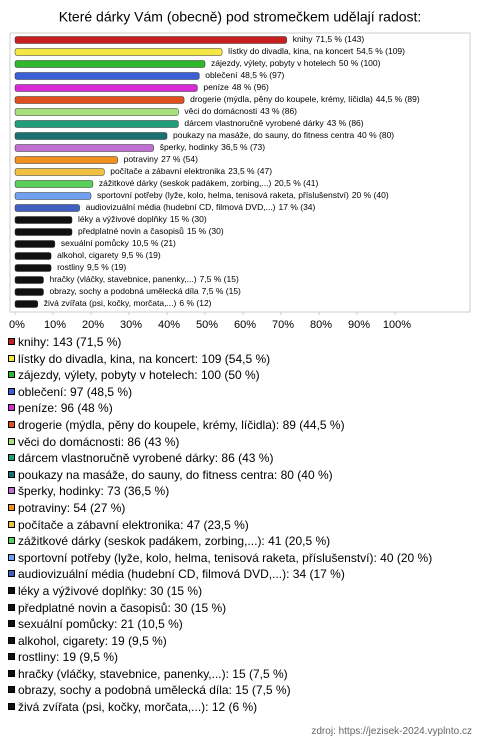 The height and width of the screenshot is (743, 480). What do you see at coordinates (124, 291) in the screenshot?
I see `bar-category: obrazy, sochy a podobná umělecká díla` at bounding box center [124, 291].